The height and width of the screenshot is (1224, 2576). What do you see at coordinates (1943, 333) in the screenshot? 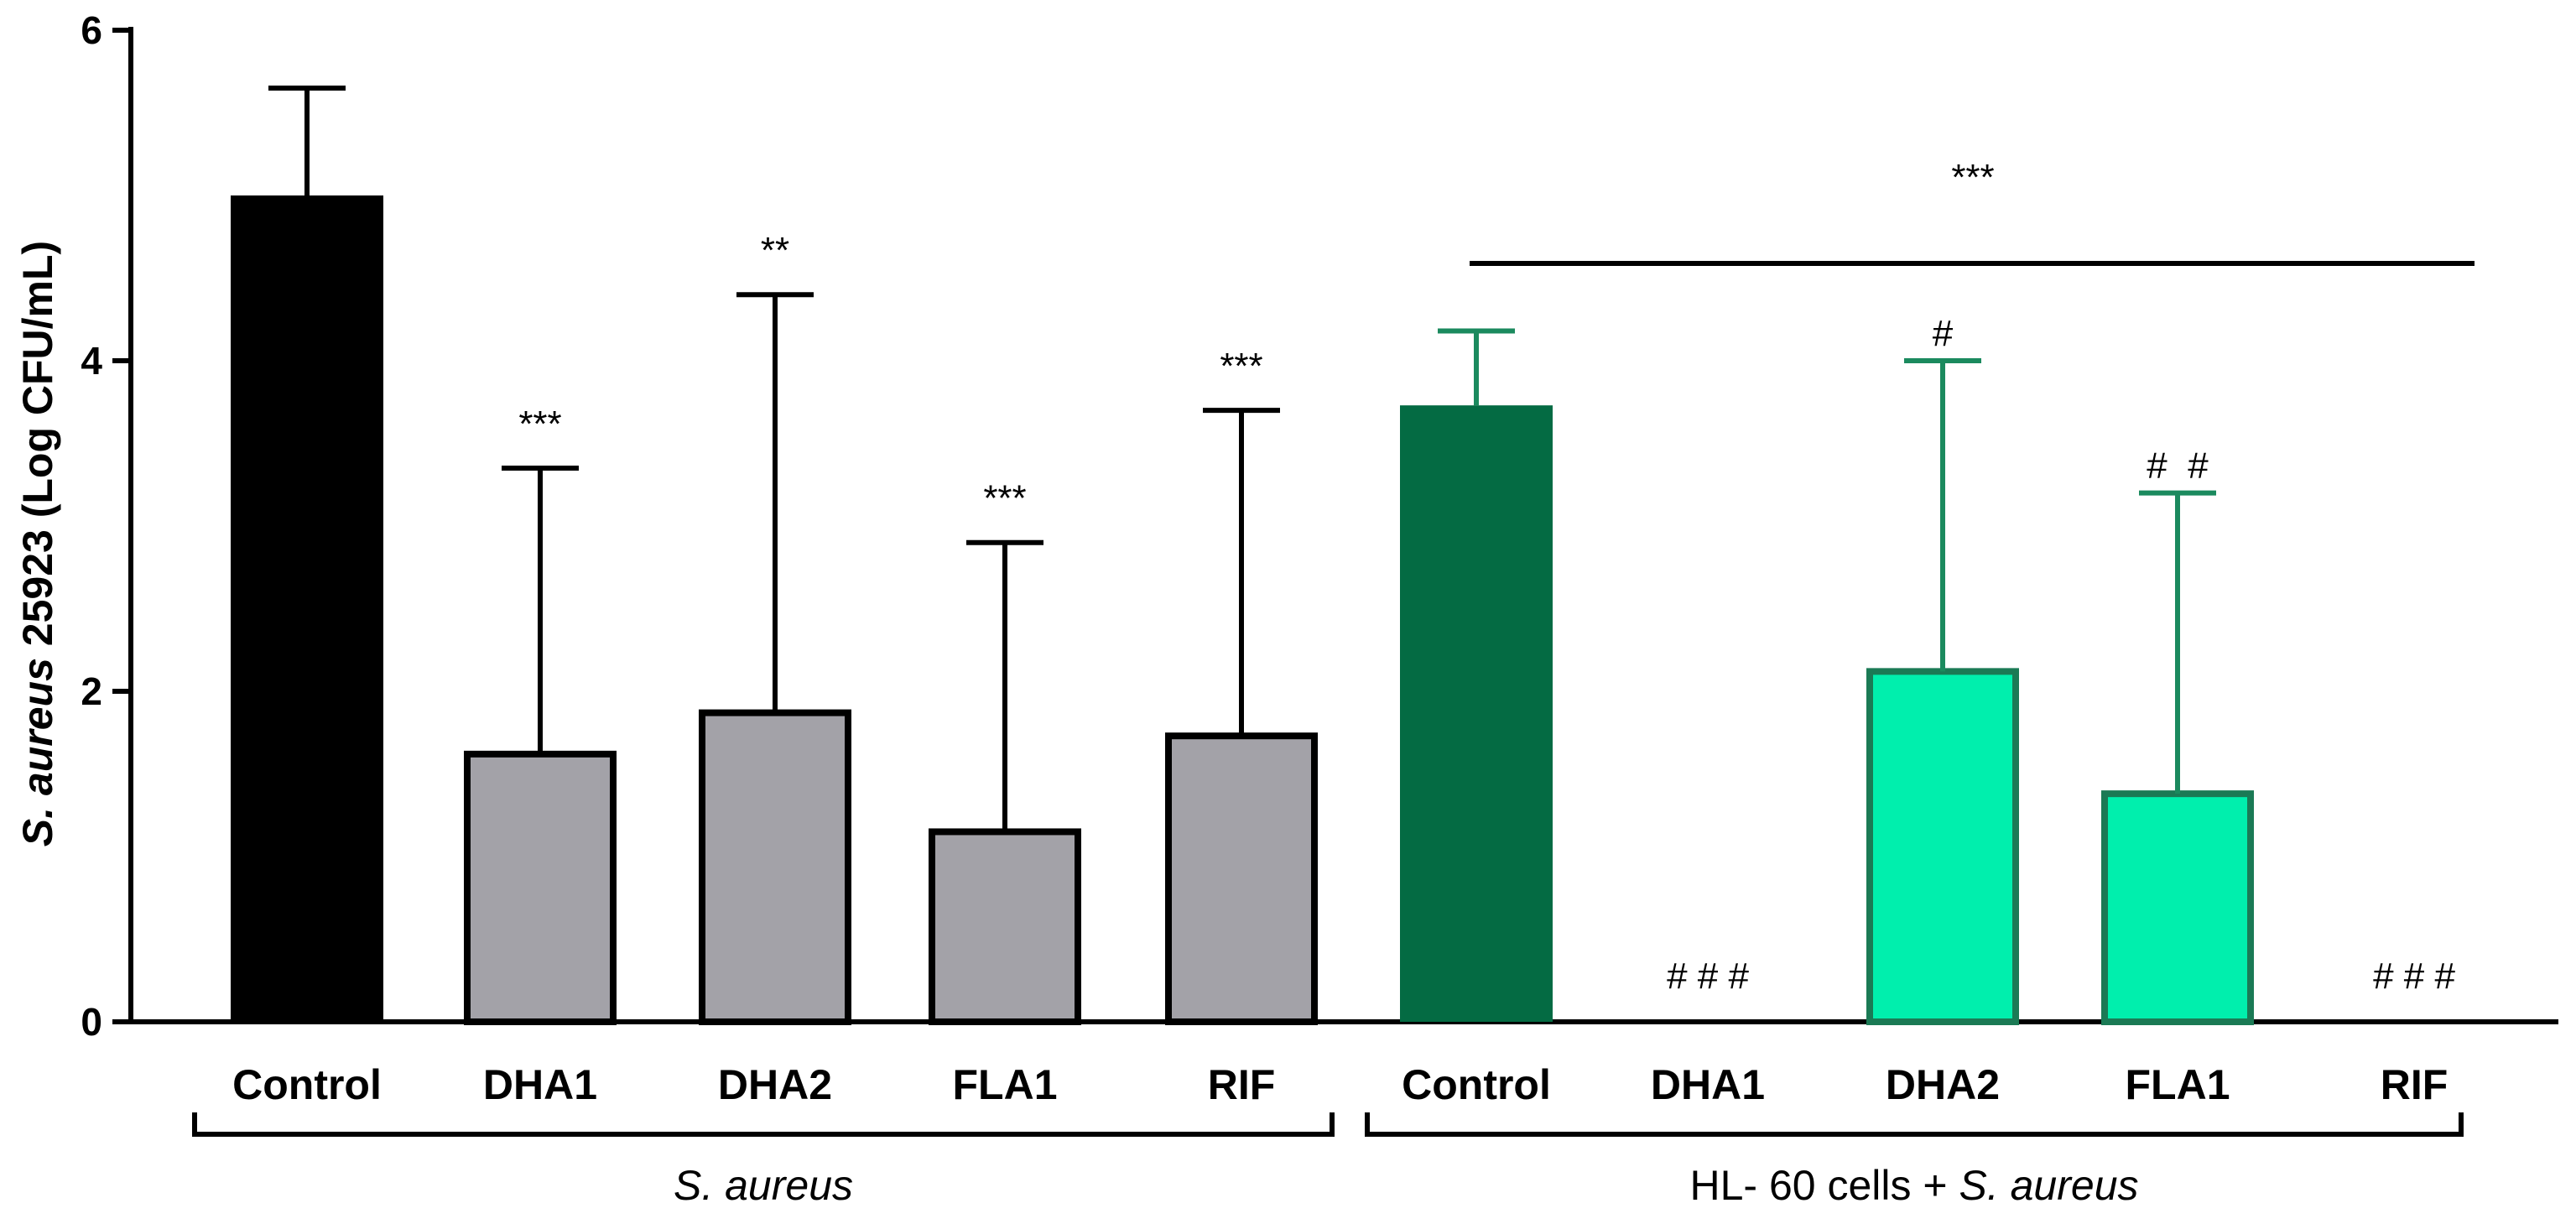
I see `significance-label: #` at bounding box center [1943, 333].